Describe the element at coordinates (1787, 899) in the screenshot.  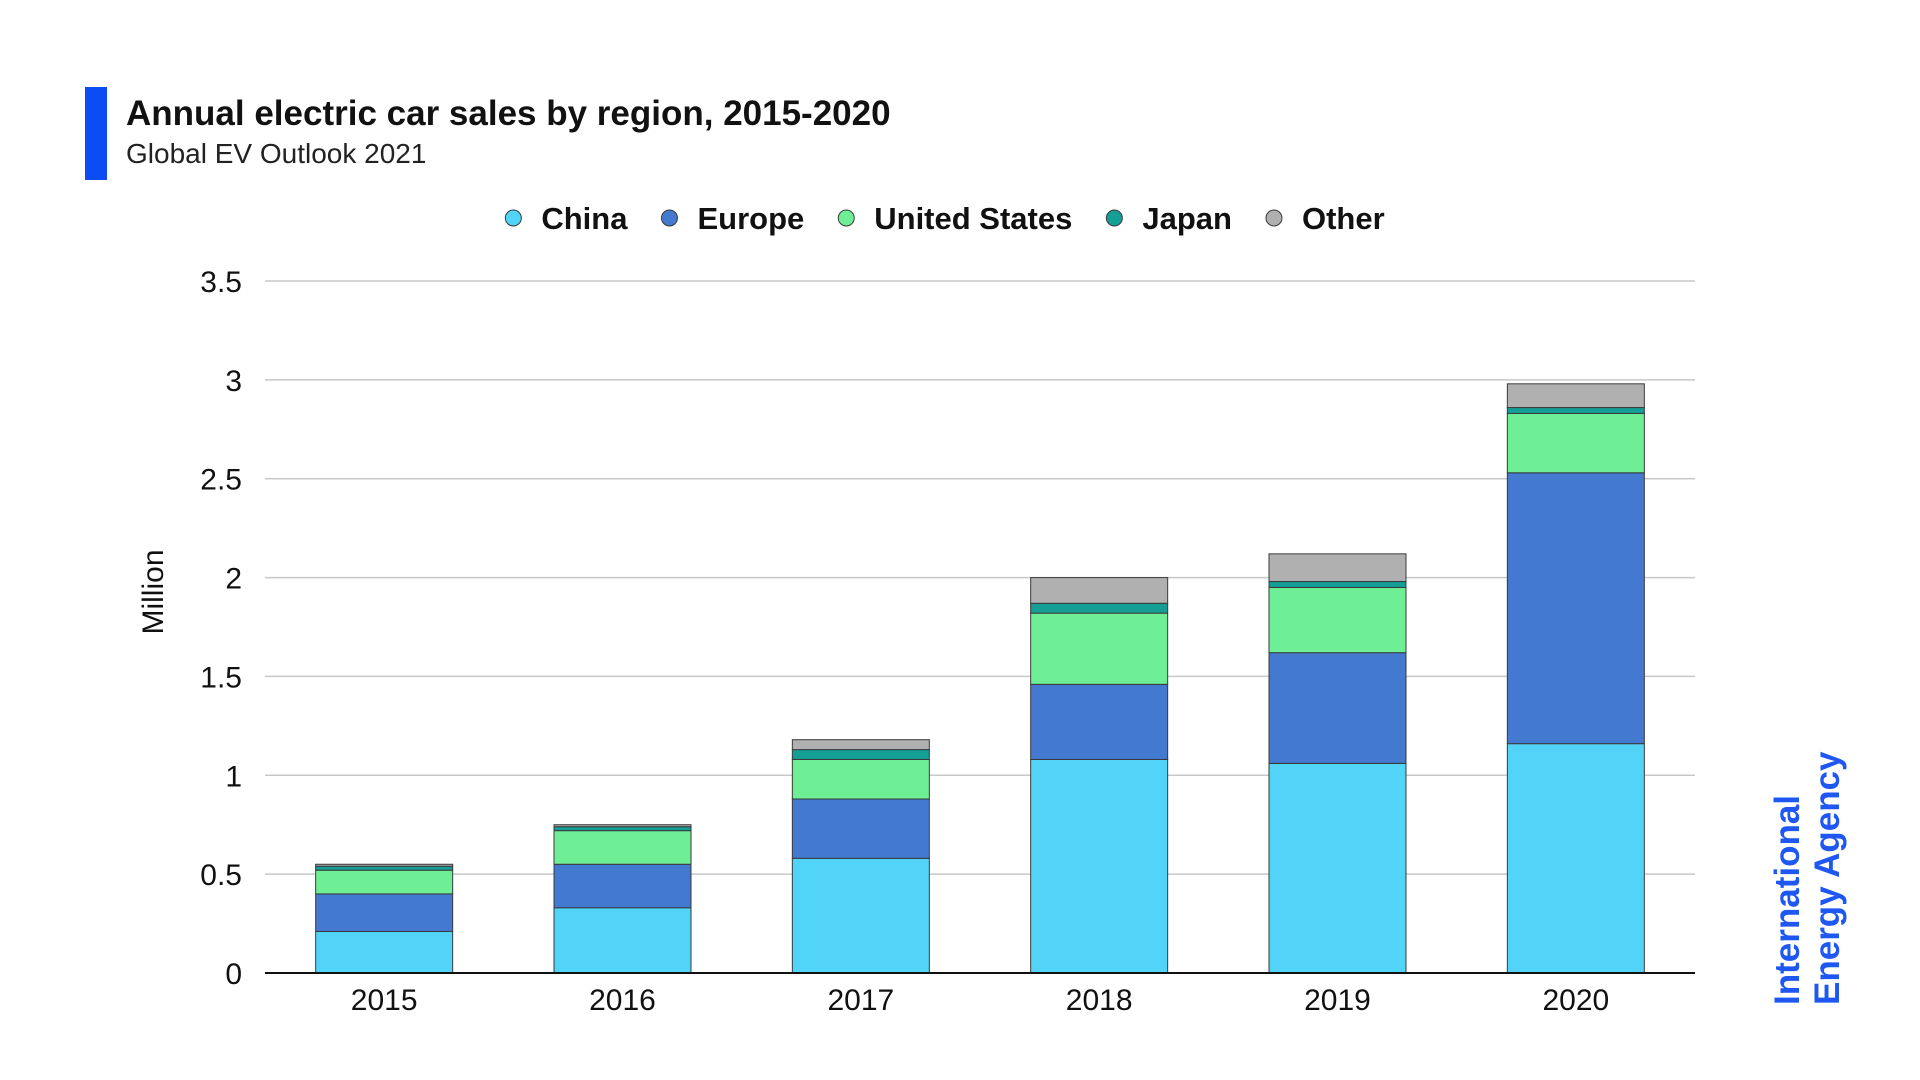
I see `logo-line-1: International` at that location.